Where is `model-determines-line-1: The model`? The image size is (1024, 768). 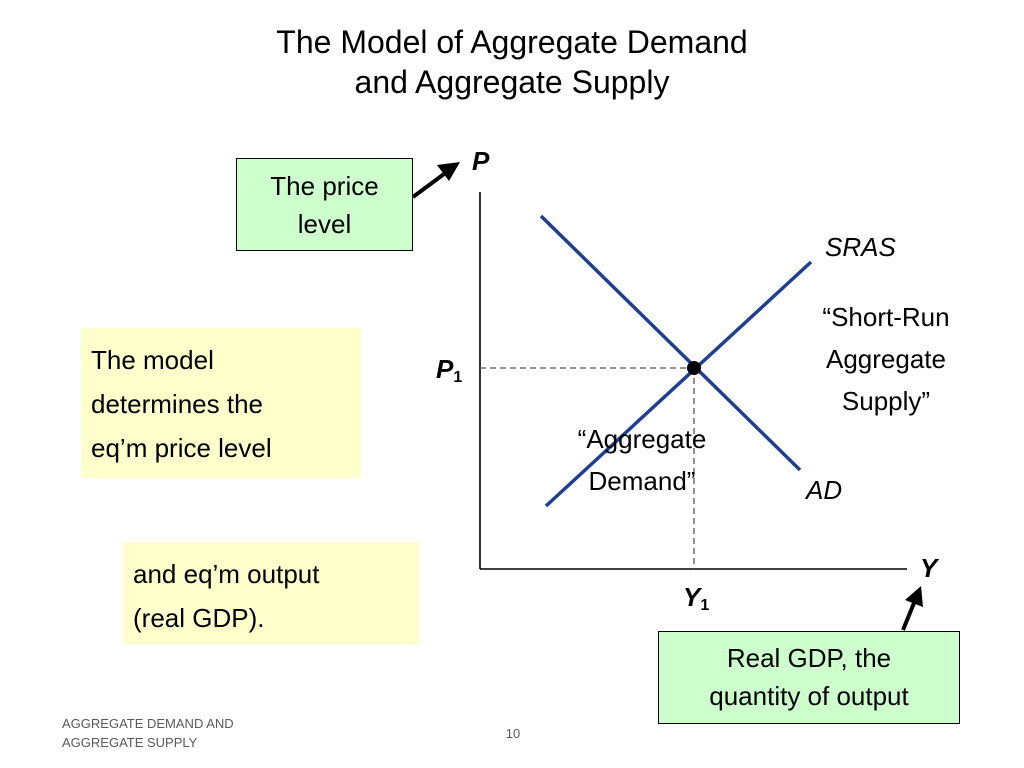 model-determines-line-1: The model is located at coordinates (152, 360).